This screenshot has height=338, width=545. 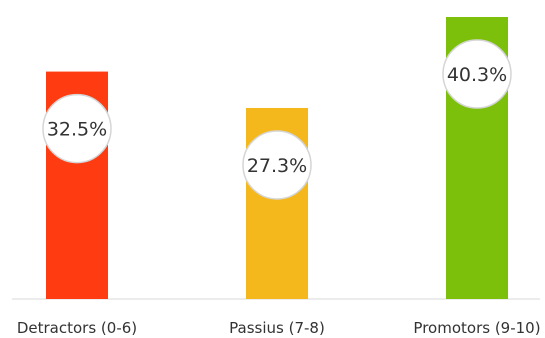 What do you see at coordinates (277, 328) in the screenshot?
I see `category-label-2: Passius (7-8)` at bounding box center [277, 328].